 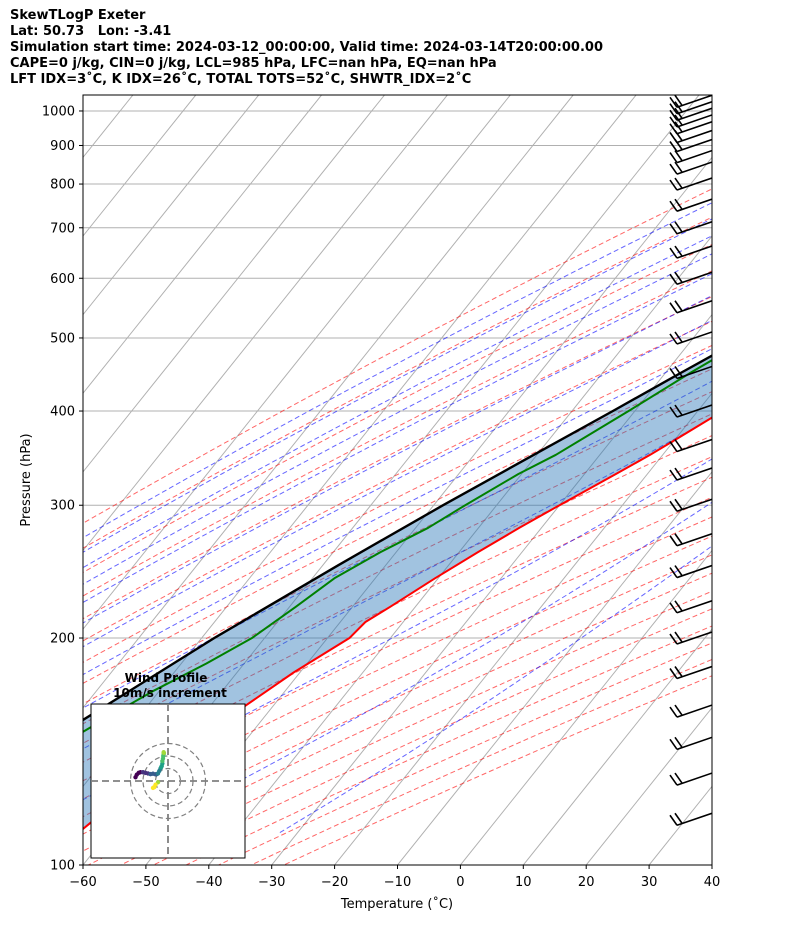 I want to click on hodograph-title: Wind Profile, so click(x=166, y=678).